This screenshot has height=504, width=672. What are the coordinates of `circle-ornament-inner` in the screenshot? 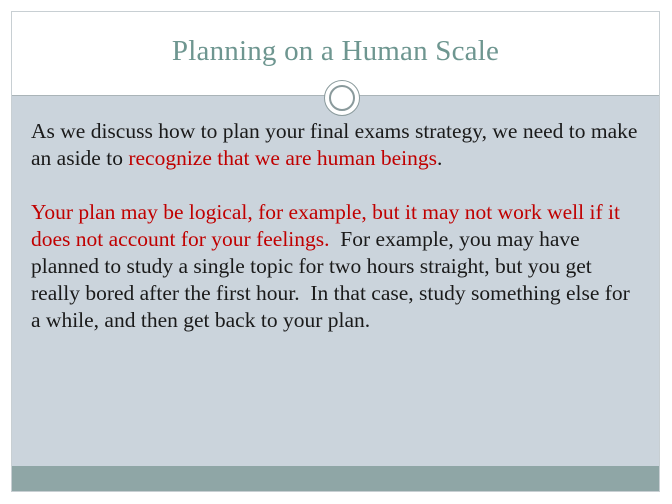 It's located at (342, 98).